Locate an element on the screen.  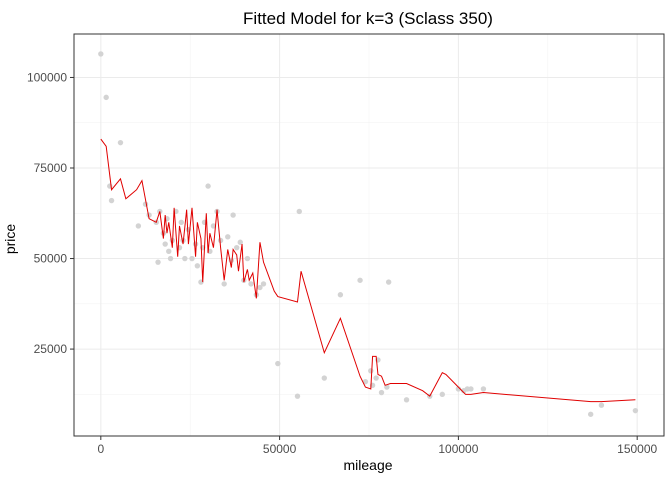
y-tick-label: 50000 is located at coordinates (51, 259).